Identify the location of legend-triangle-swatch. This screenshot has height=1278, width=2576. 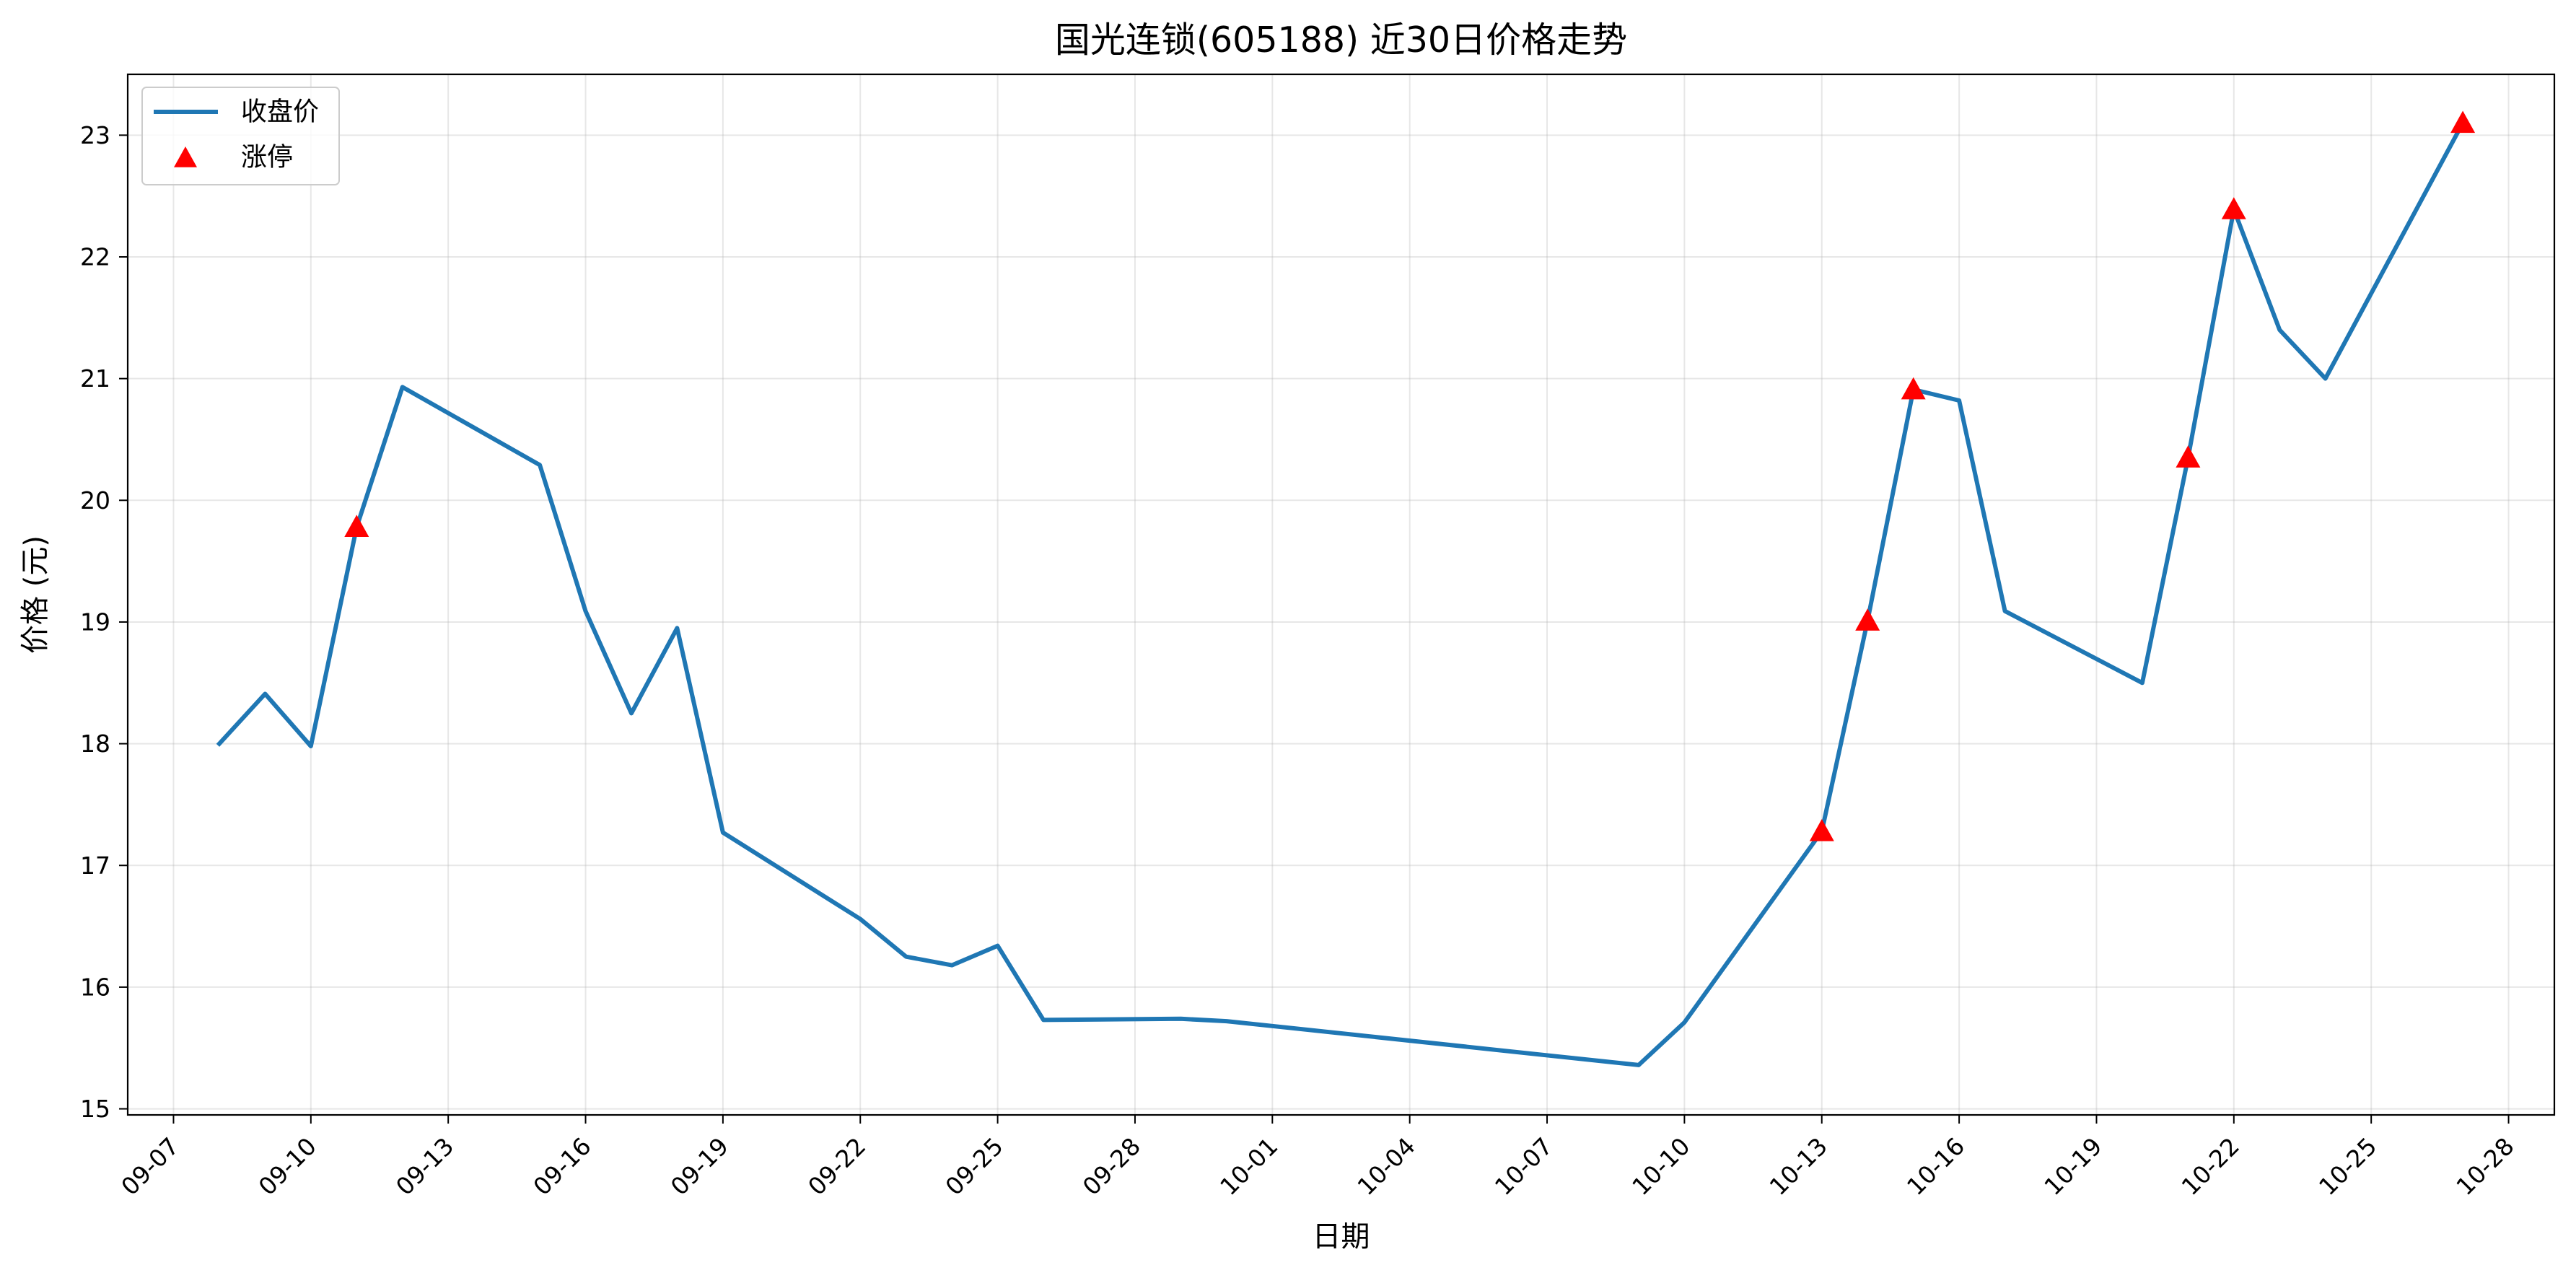
(186, 156).